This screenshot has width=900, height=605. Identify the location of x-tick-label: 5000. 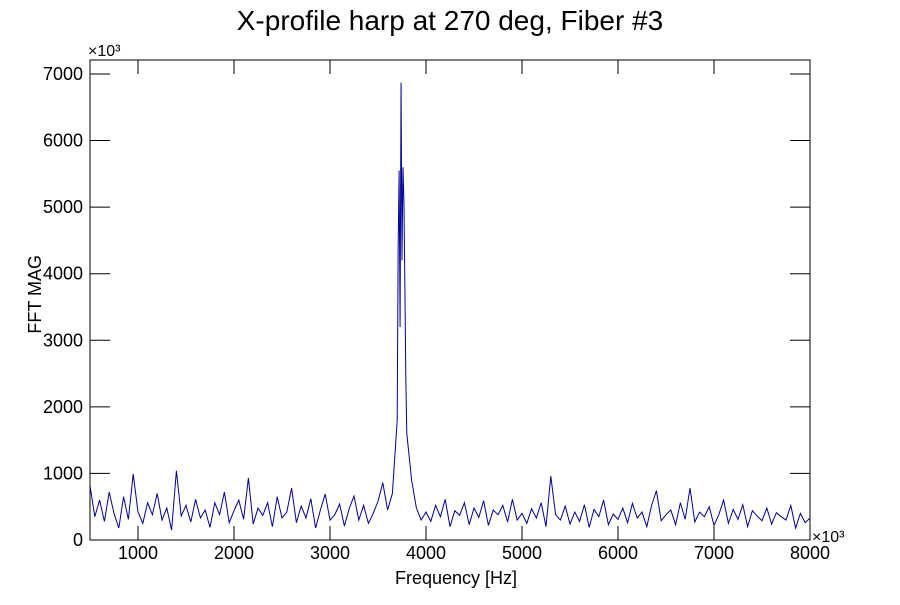
(522, 553).